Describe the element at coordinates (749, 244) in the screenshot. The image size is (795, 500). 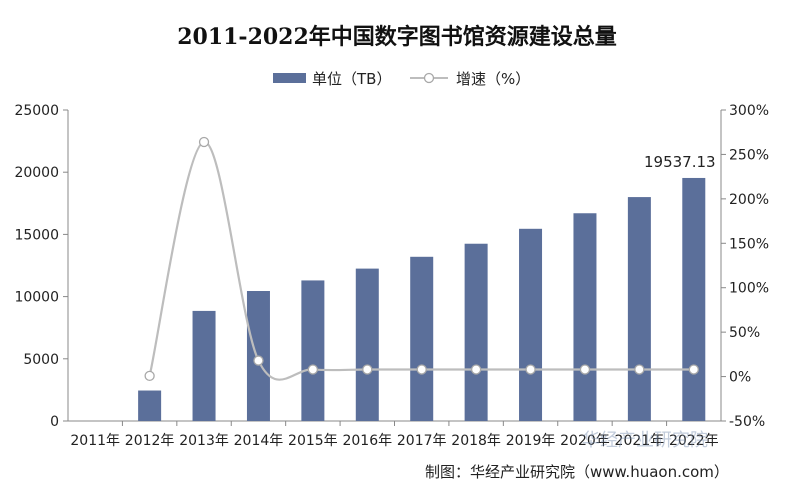
I see `right-tick-label: 150%` at that location.